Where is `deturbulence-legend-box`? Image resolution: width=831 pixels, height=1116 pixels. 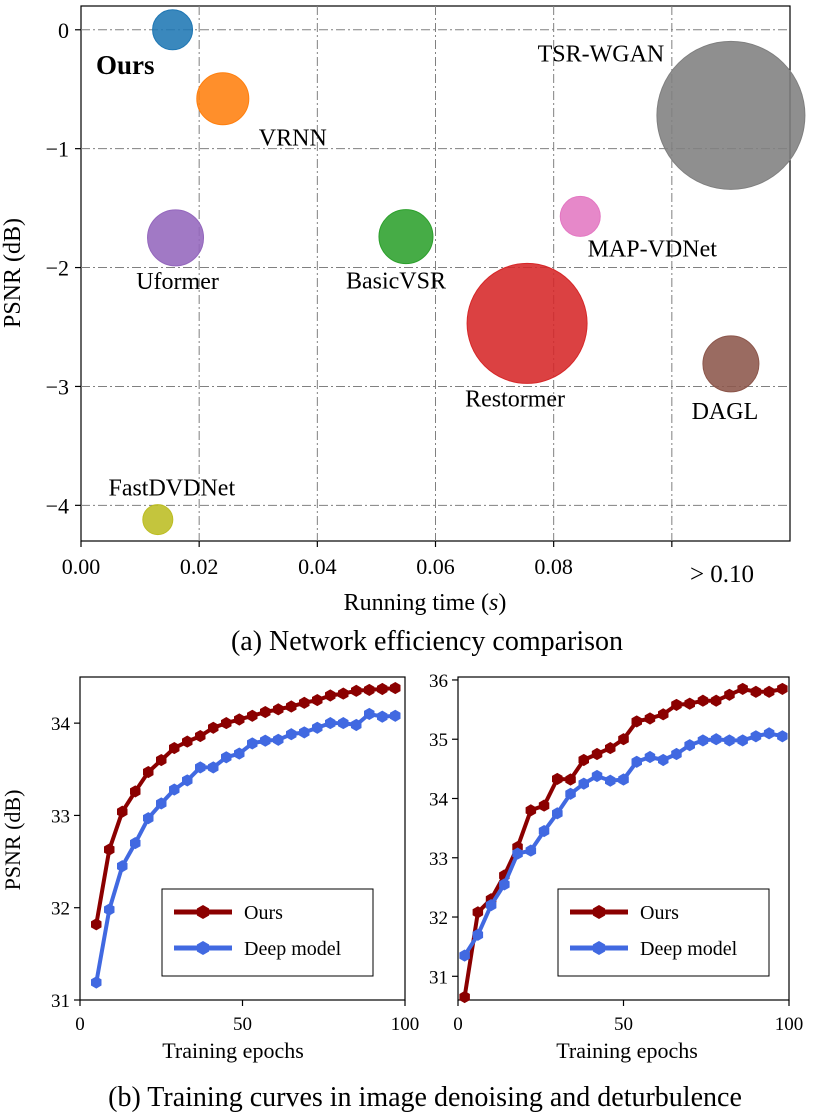
deturbulence-legend-box is located at coordinates (663, 932).